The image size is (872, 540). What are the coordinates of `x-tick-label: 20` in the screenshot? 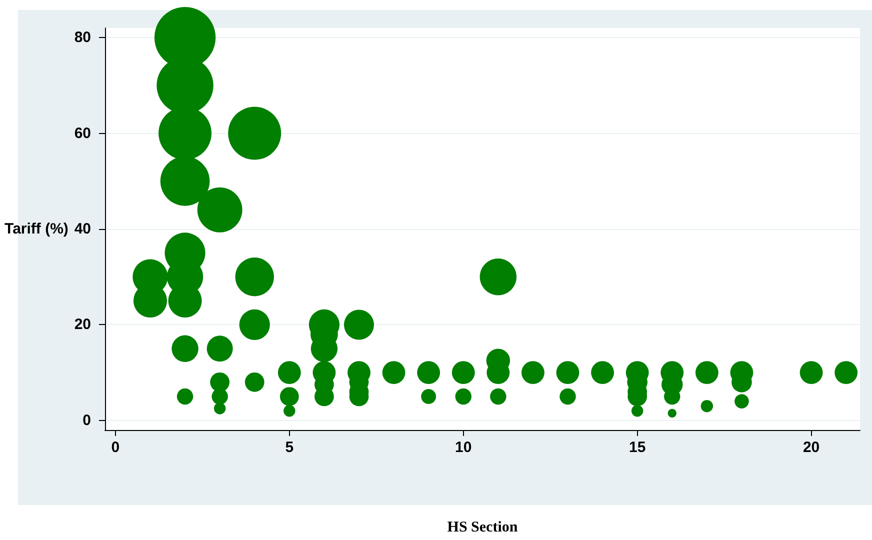 It's located at (811, 447).